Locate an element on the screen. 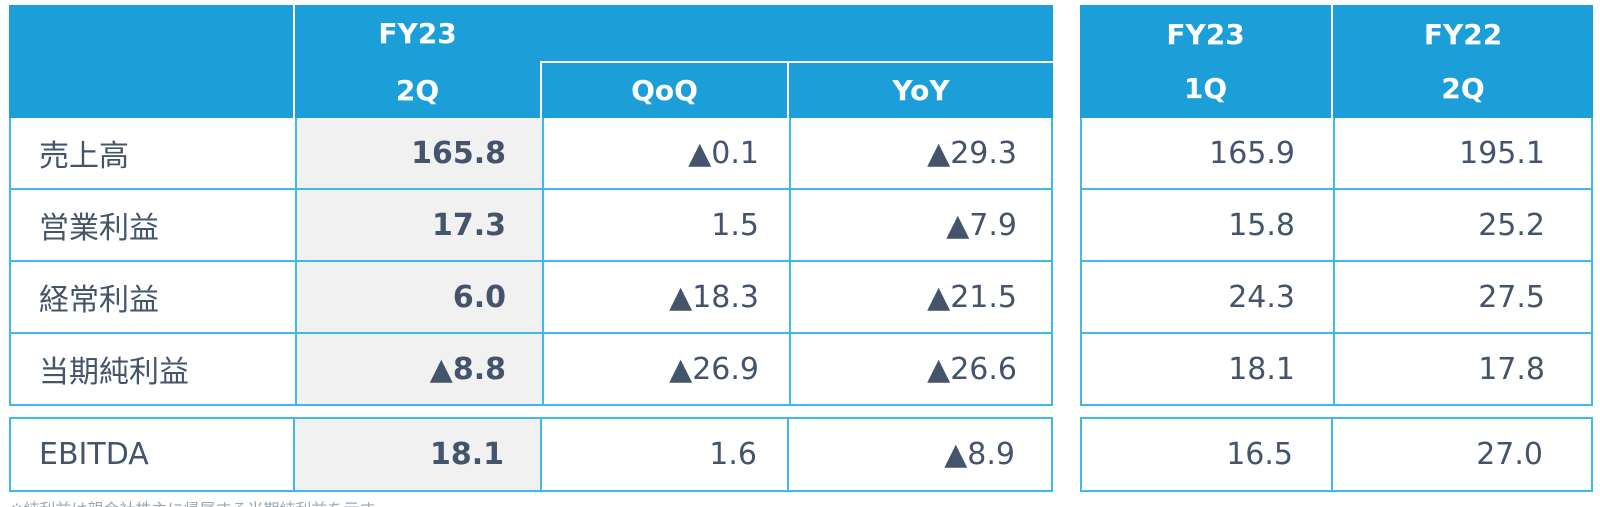 This screenshot has height=507, width=1600. header-fy23-right: FY23 is located at coordinates (1205, 34).